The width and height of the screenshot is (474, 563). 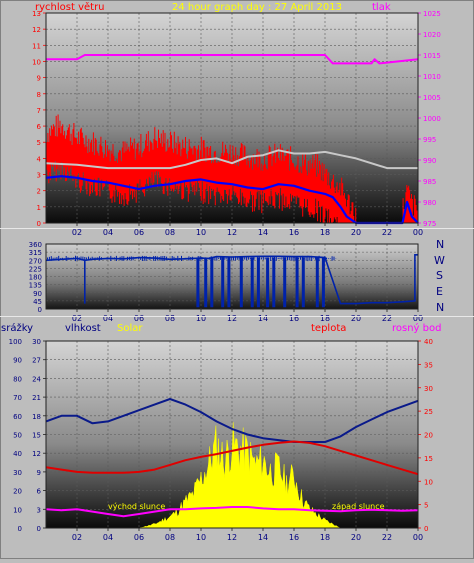 What do you see at coordinates (439, 275) in the screenshot?
I see `compass-s: S` at bounding box center [439, 275].